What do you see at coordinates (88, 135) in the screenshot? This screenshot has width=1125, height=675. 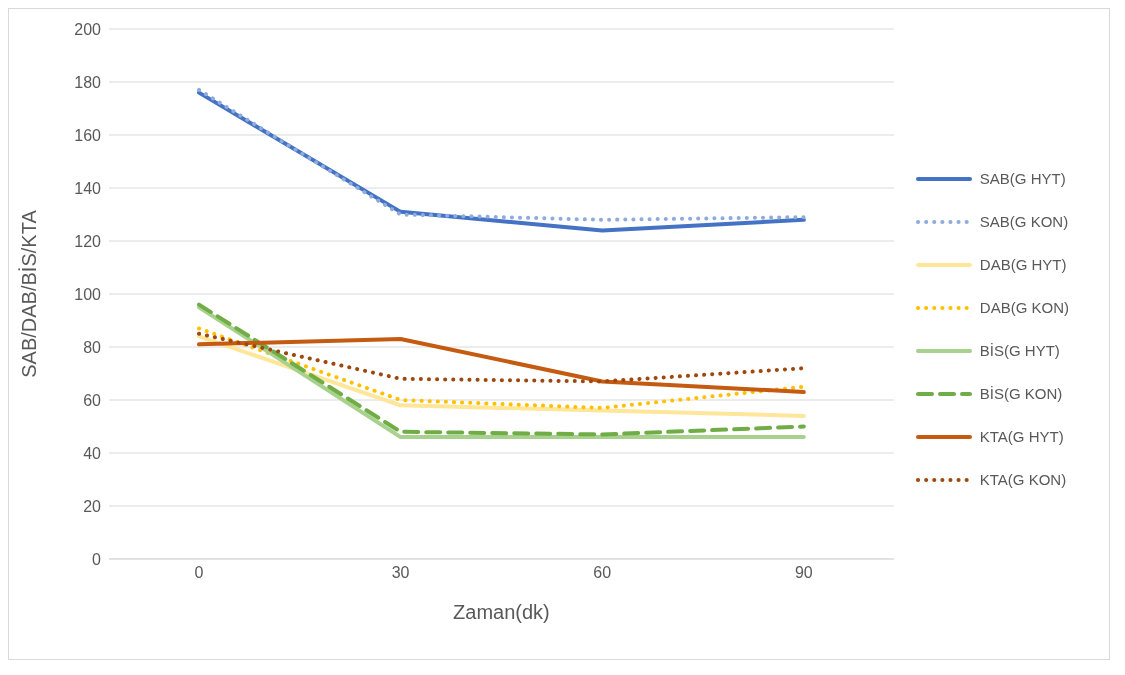 I see `y-tick-label: 160` at bounding box center [88, 135].